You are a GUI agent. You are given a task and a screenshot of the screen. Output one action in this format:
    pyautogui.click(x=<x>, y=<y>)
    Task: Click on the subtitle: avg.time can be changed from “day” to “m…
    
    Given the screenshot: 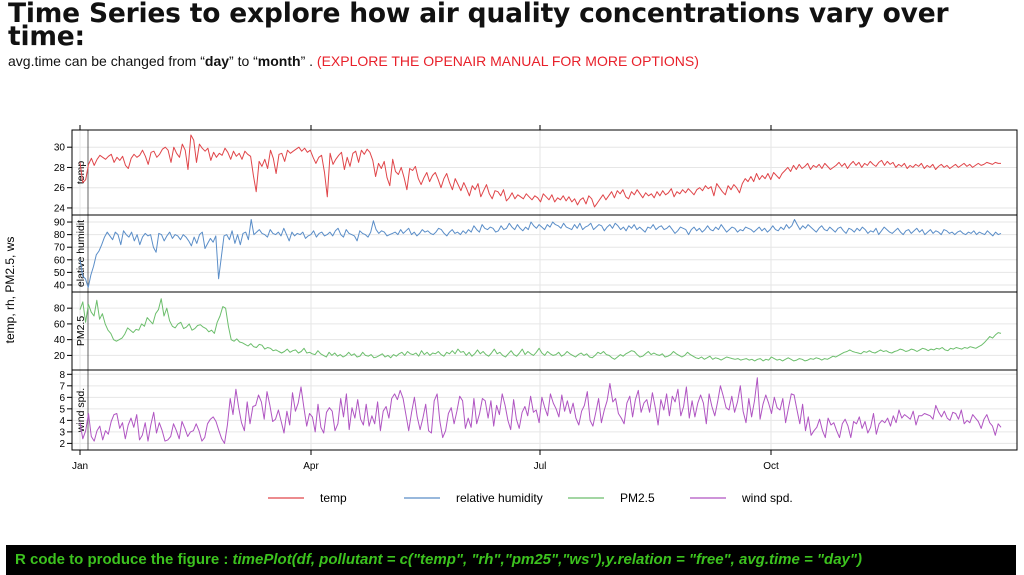 What is the action you would take?
    pyautogui.click(x=353, y=61)
    